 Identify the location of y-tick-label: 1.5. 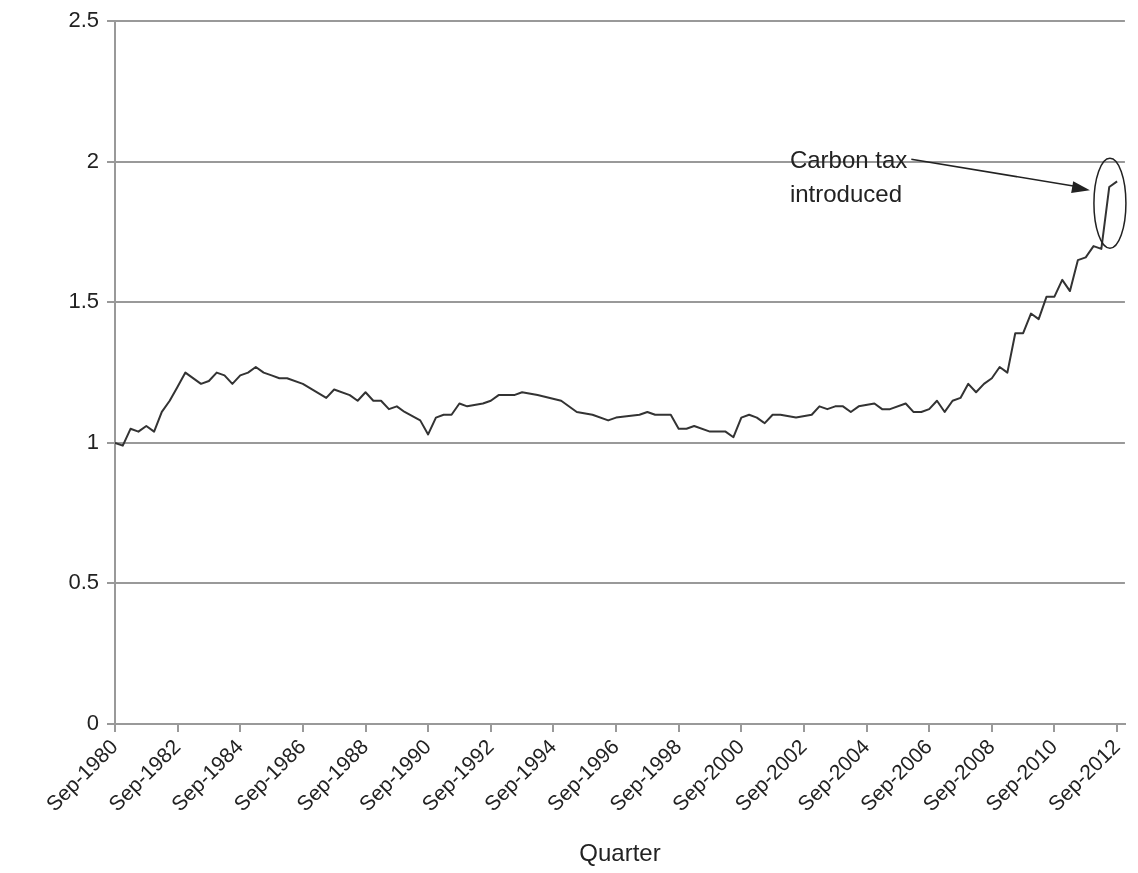
(83, 301).